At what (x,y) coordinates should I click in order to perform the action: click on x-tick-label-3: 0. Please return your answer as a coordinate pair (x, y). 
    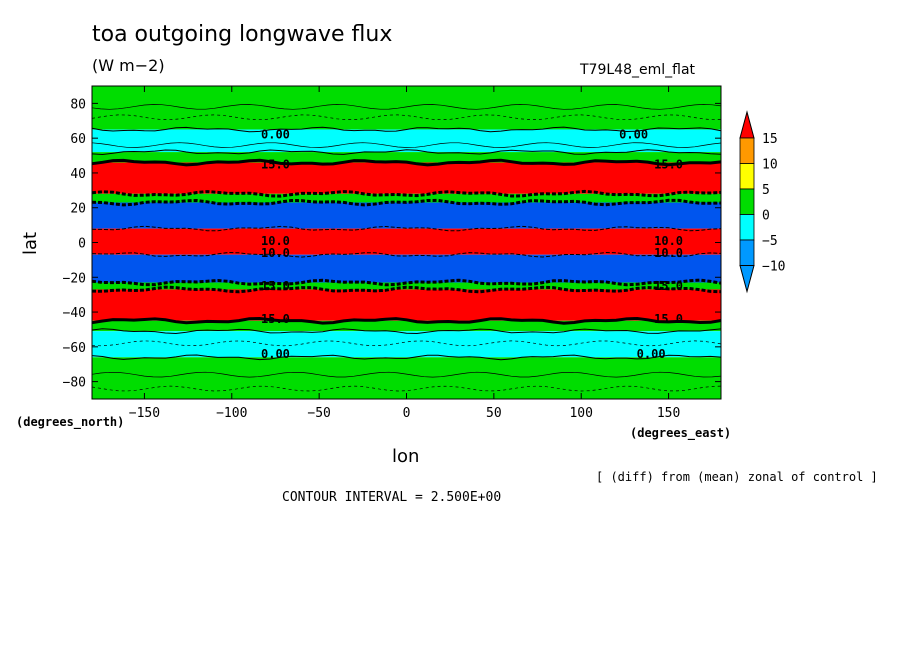
    Looking at the image, I should click on (407, 413).